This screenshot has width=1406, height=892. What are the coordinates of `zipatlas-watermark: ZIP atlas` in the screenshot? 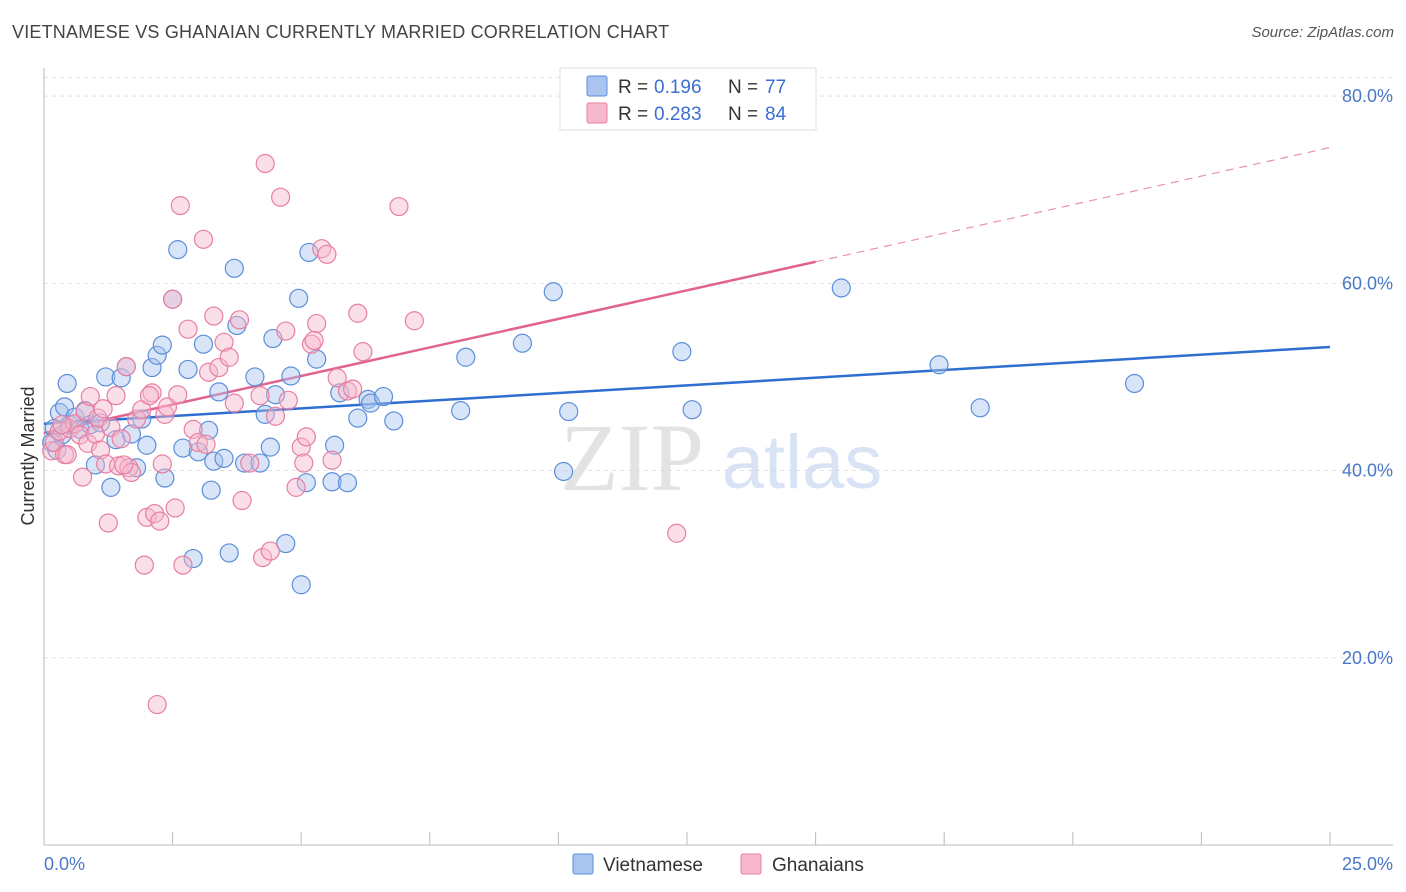 It's located at (721, 457).